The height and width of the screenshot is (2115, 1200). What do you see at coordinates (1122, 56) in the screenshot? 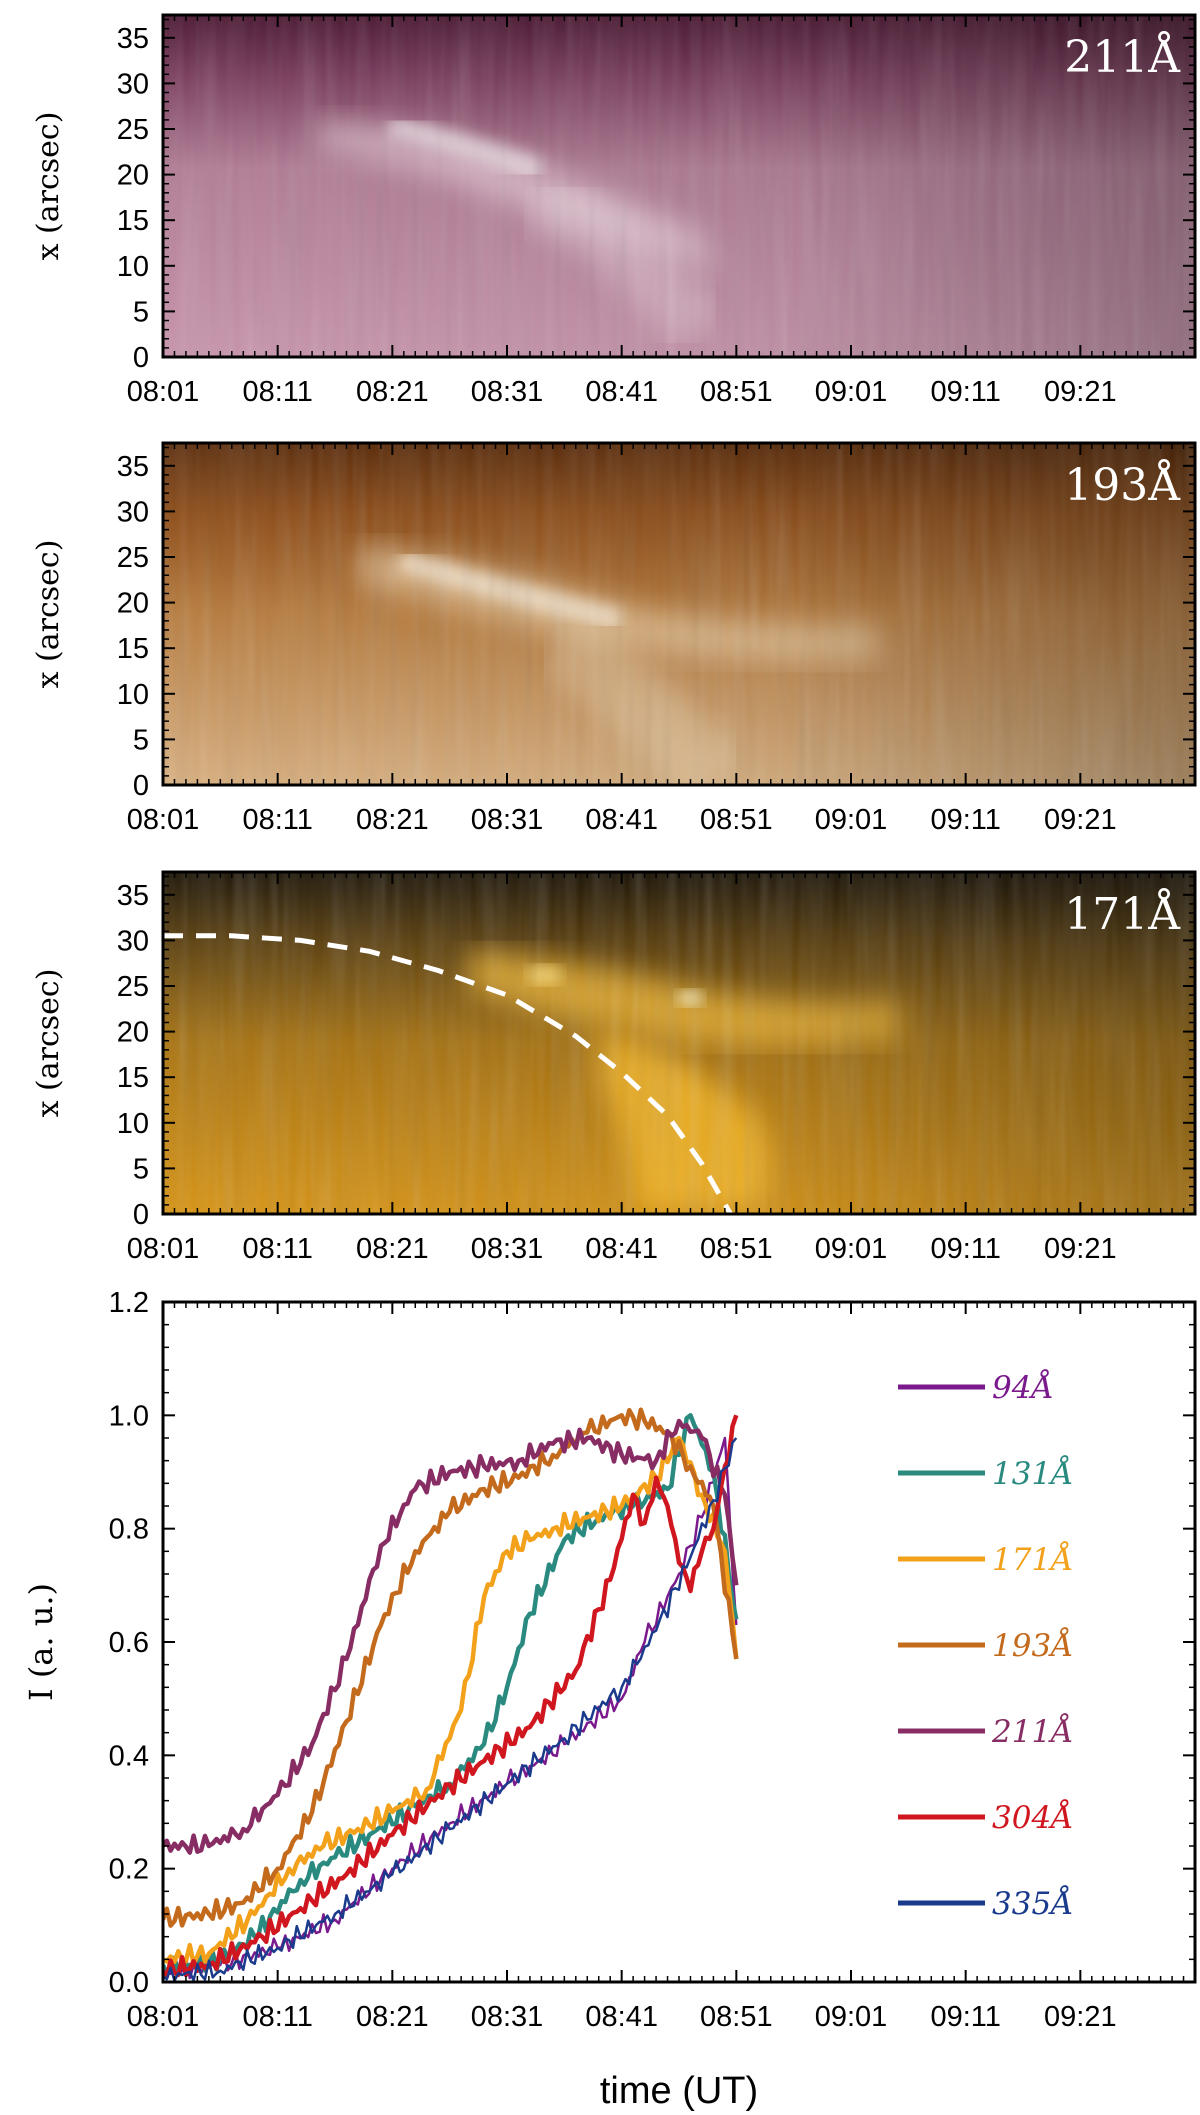
I see `band-label-211: 211Å` at bounding box center [1122, 56].